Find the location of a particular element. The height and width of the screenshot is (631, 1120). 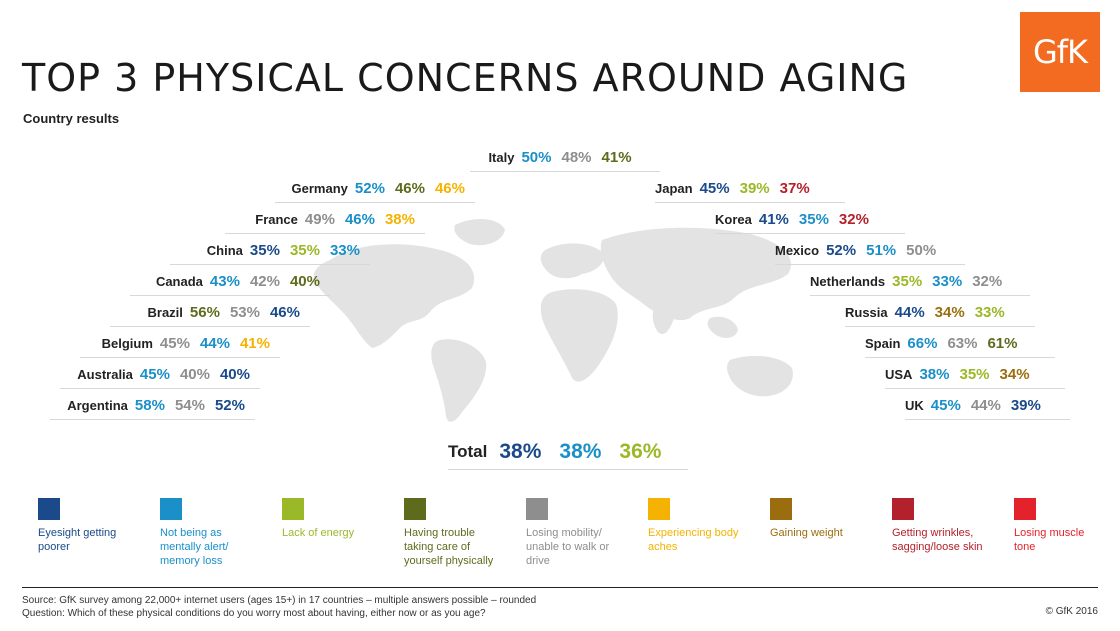

country-value-3: 40% is located at coordinates (304, 281).